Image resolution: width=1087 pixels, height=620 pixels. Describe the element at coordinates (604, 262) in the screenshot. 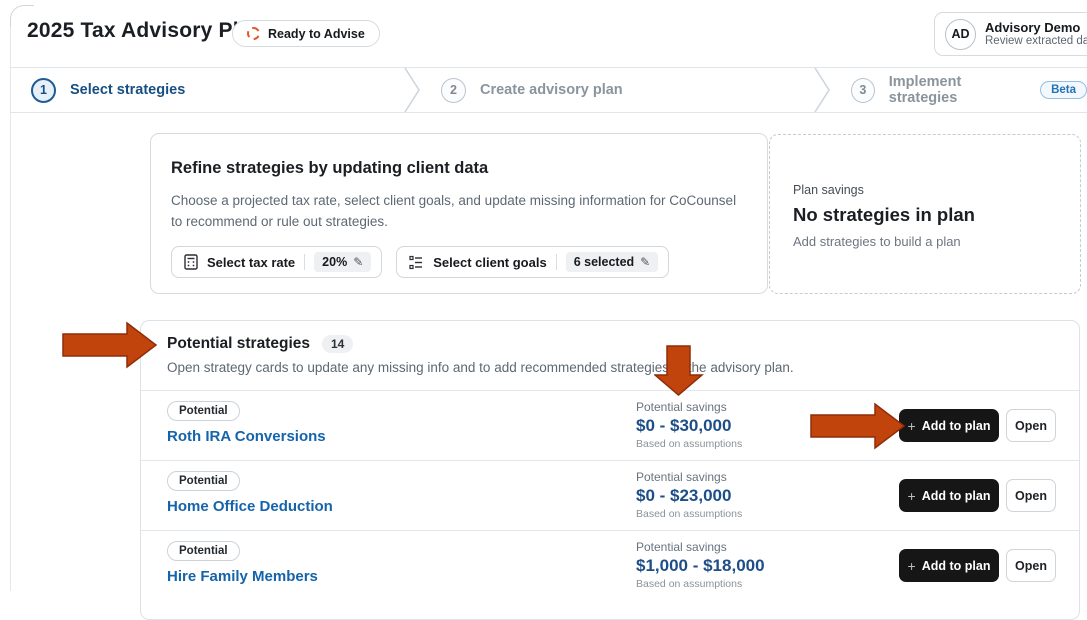

I see `client-goals-value: 6 selected` at that location.